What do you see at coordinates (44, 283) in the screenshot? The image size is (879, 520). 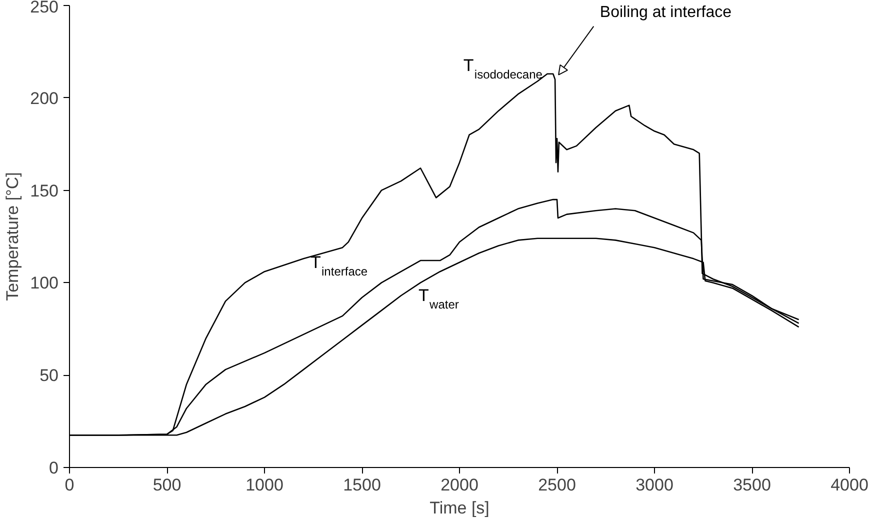 I see `y-tick-label: 100` at bounding box center [44, 283].